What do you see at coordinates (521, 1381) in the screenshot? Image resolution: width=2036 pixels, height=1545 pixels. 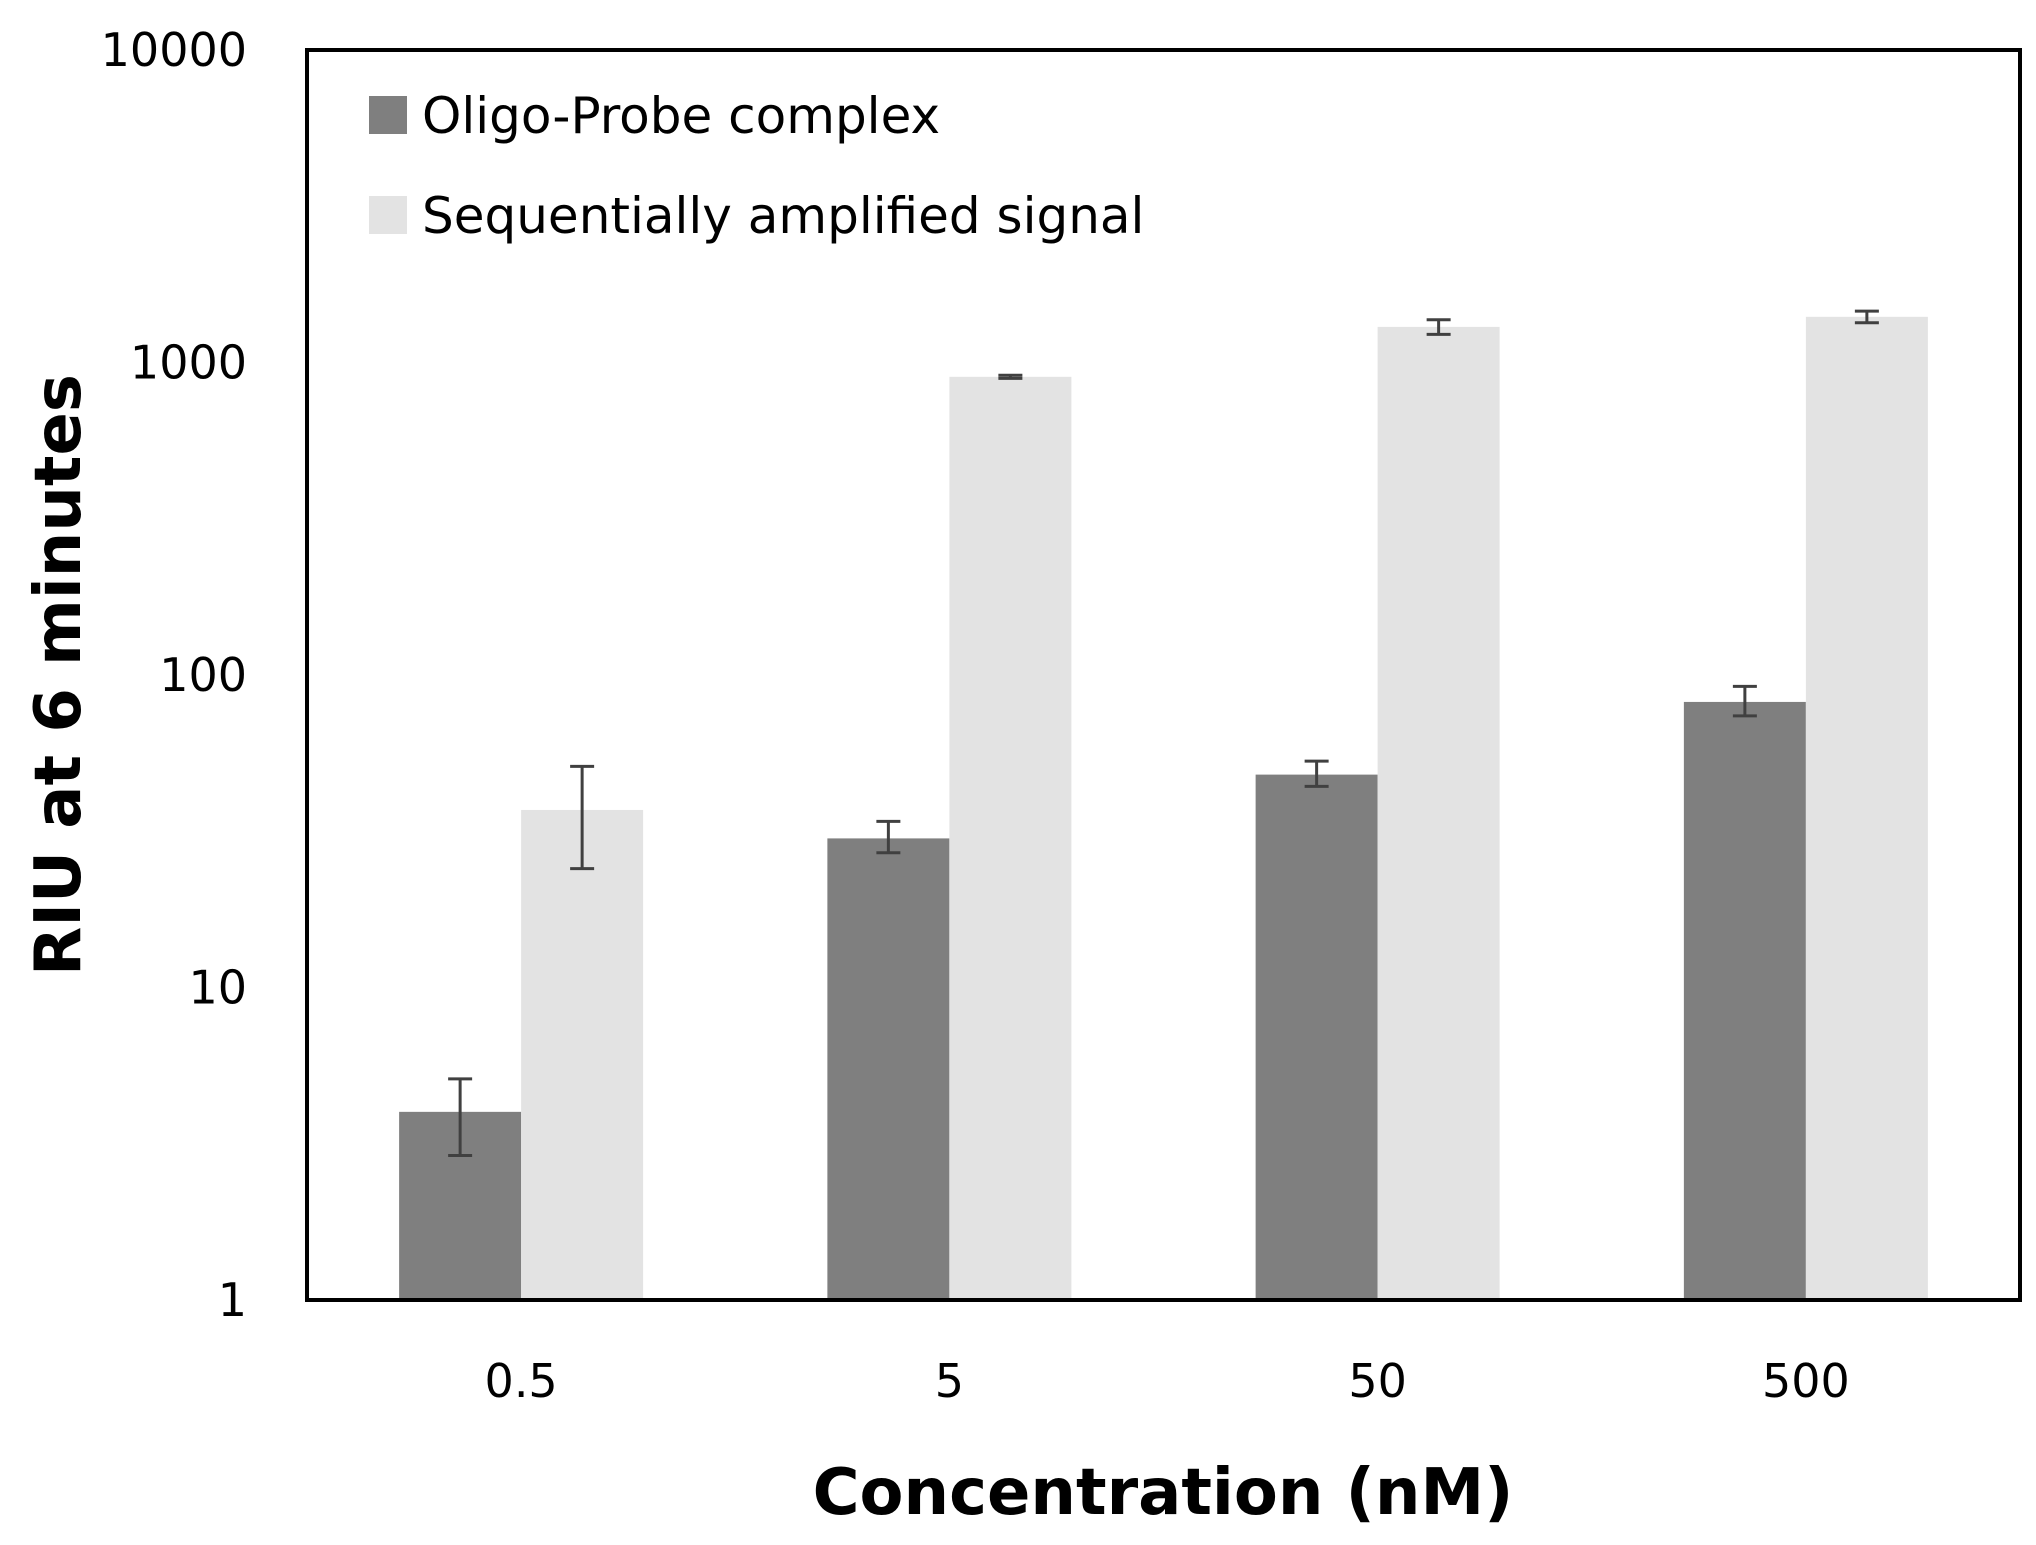 I see `x-tick-label-0.5: 0.5` at bounding box center [521, 1381].